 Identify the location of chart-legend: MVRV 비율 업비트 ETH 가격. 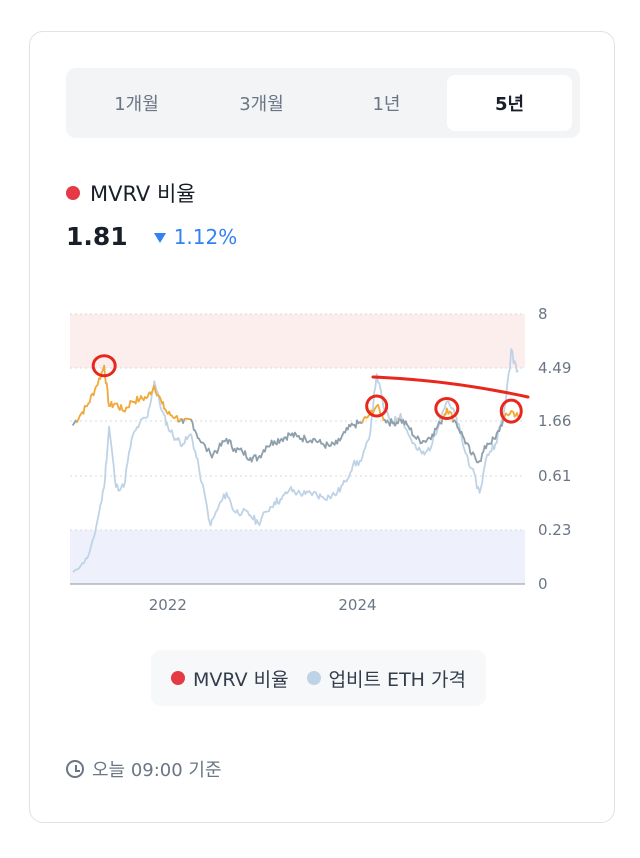
(318, 678).